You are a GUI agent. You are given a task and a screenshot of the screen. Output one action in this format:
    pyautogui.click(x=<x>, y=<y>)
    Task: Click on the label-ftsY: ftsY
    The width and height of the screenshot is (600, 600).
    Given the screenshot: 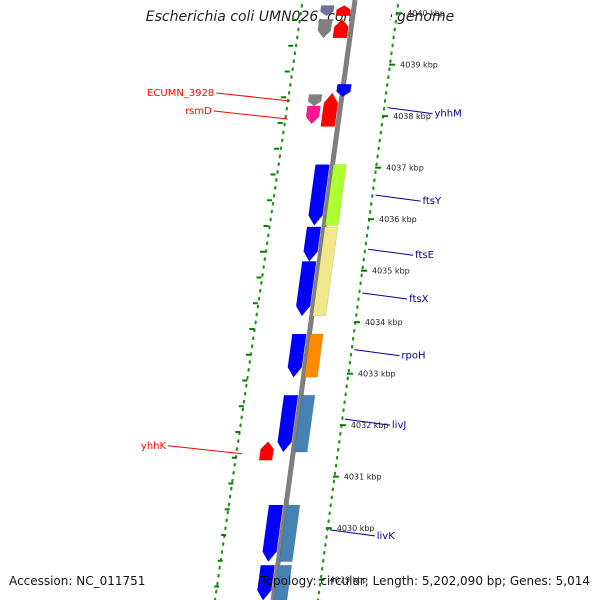 What is the action you would take?
    pyautogui.click(x=432, y=201)
    